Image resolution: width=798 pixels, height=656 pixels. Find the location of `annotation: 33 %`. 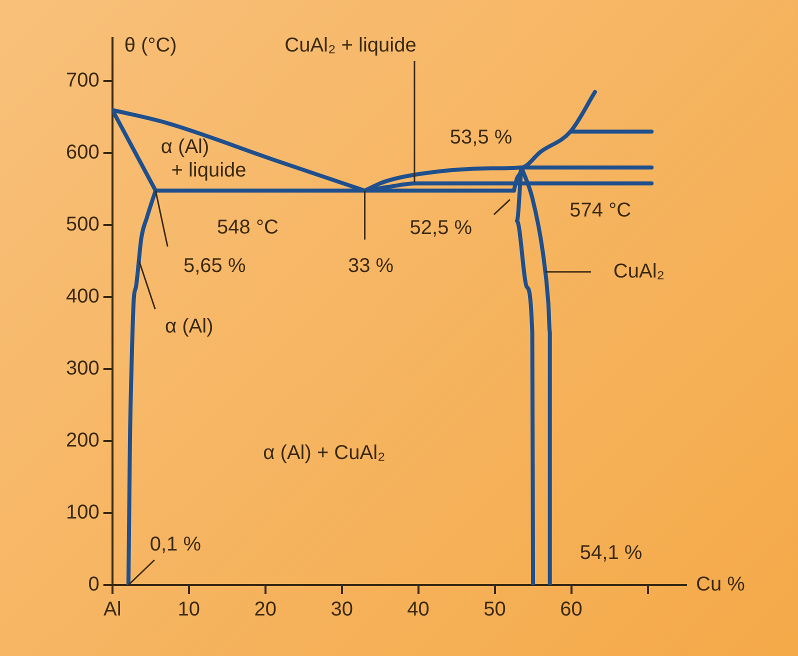

annotation: 33 % is located at coordinates (371, 266).